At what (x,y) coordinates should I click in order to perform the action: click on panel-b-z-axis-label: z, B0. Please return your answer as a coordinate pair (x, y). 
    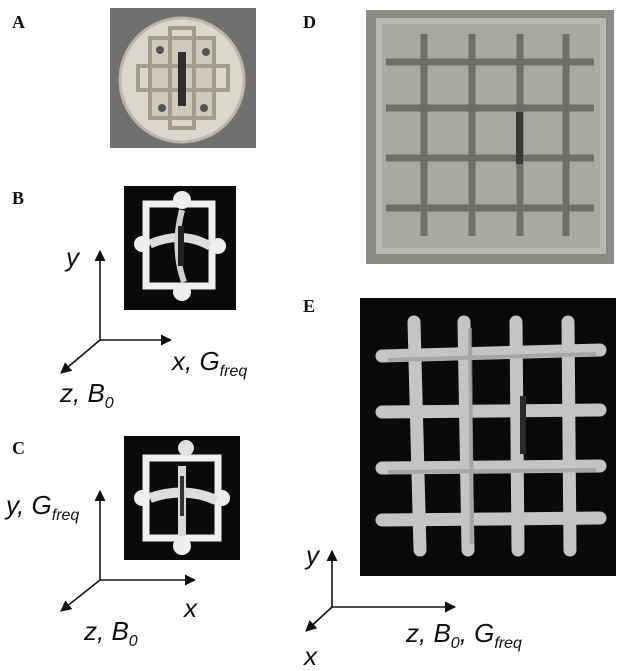
    Looking at the image, I should click on (87, 395).